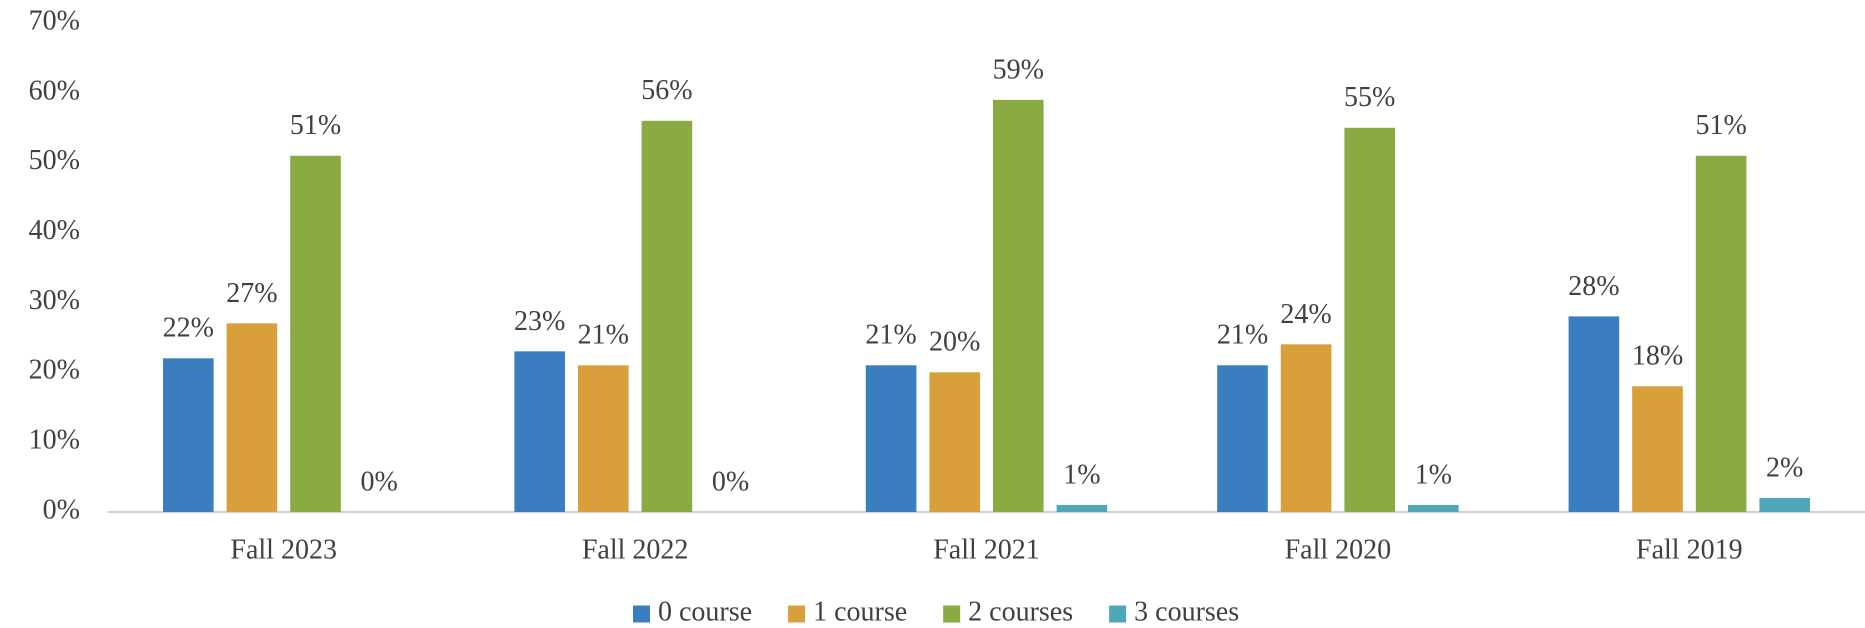 This screenshot has width=1865, height=628. What do you see at coordinates (1186, 611) in the screenshot?
I see `legend-label: 3 courses` at bounding box center [1186, 611].